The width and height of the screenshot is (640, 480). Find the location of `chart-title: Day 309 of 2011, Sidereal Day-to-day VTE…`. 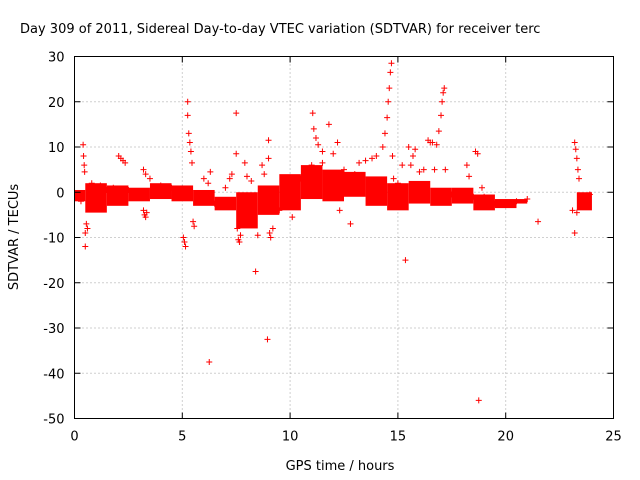

chart-title: Day 309 of 2011, Sidereal Day-to-day VTE… is located at coordinates (280, 29).